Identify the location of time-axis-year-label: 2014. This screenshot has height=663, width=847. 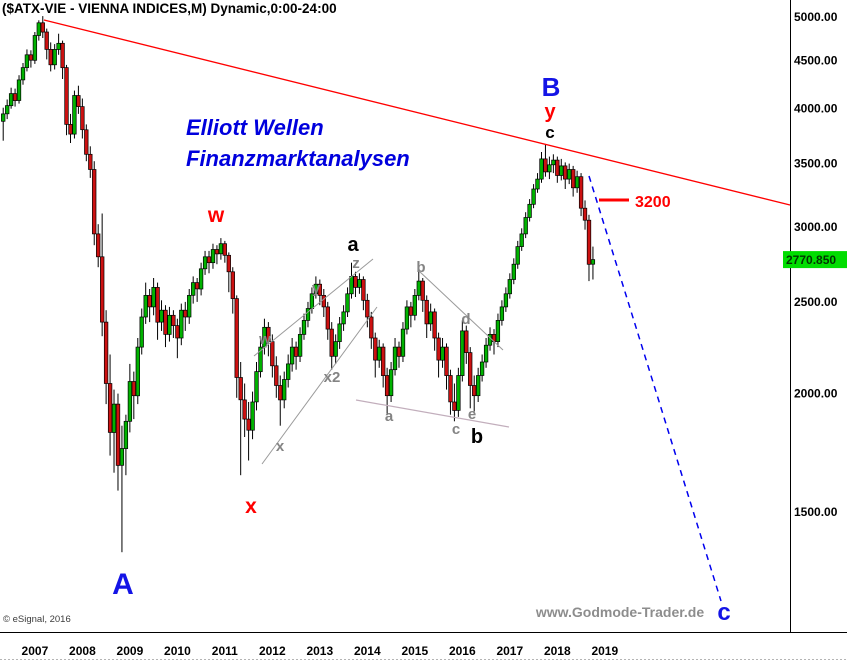
(367, 651).